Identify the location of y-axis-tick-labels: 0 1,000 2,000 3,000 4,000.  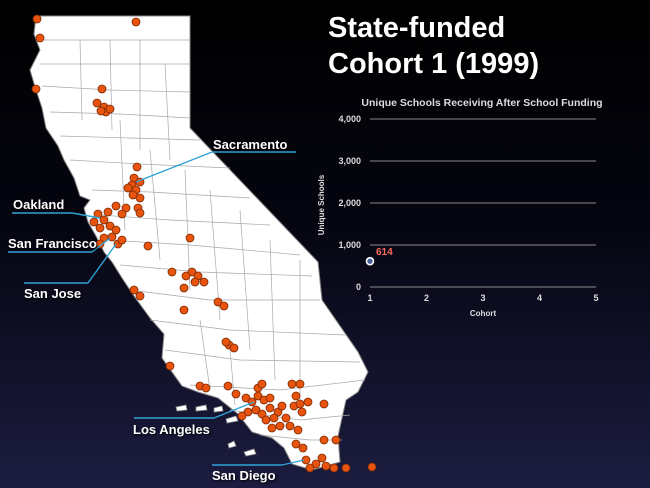
(349, 203).